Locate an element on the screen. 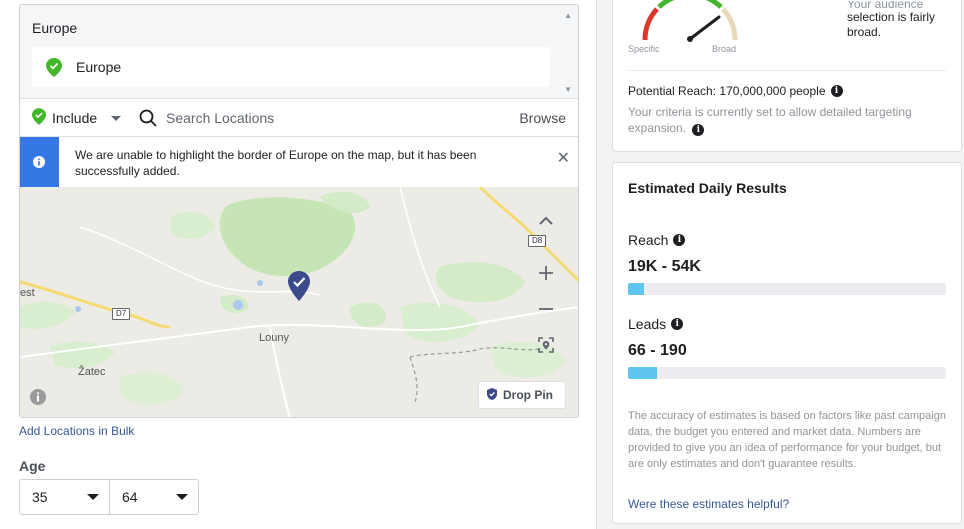  audience-summary-text: selection is fairly broad. is located at coordinates (891, 24).